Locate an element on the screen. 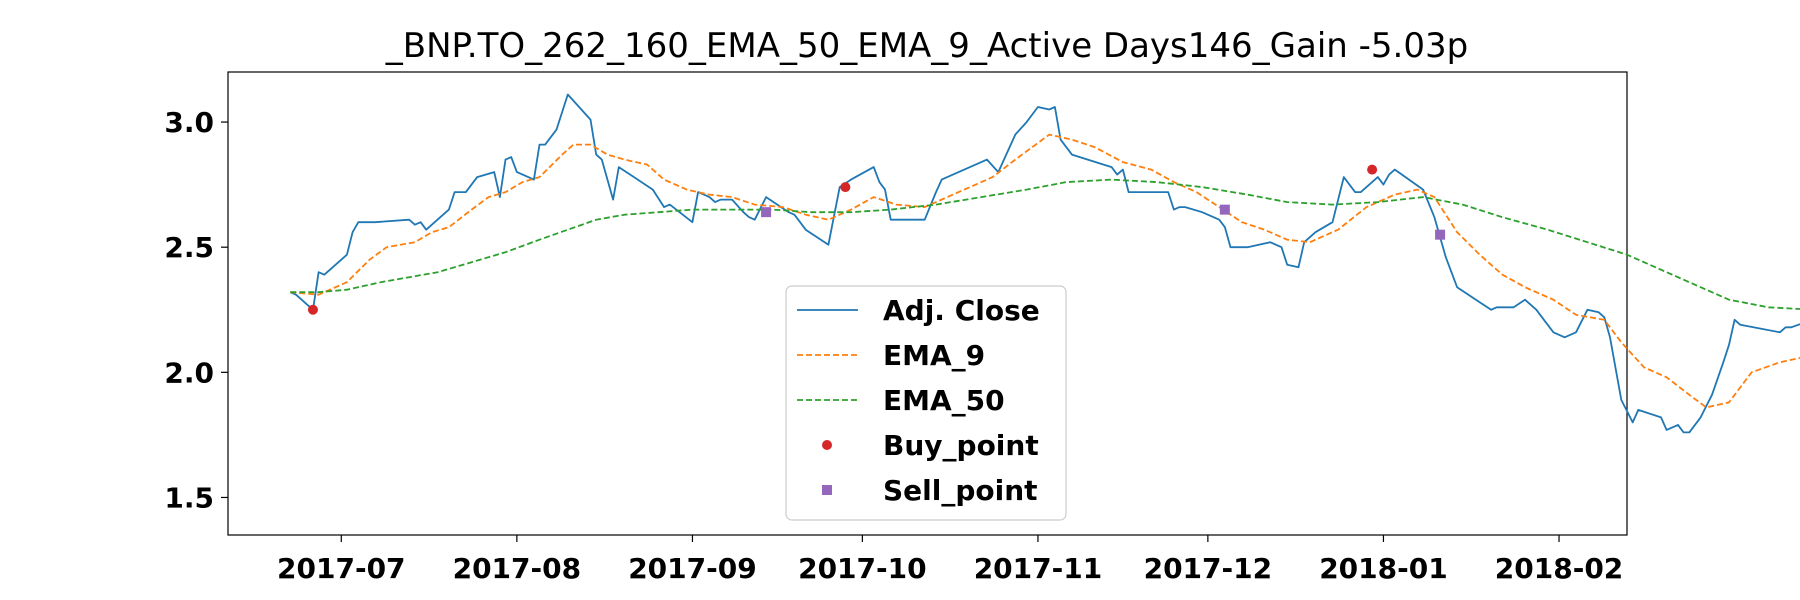  legend-label-ema-9: EMA_9 is located at coordinates (934, 355).